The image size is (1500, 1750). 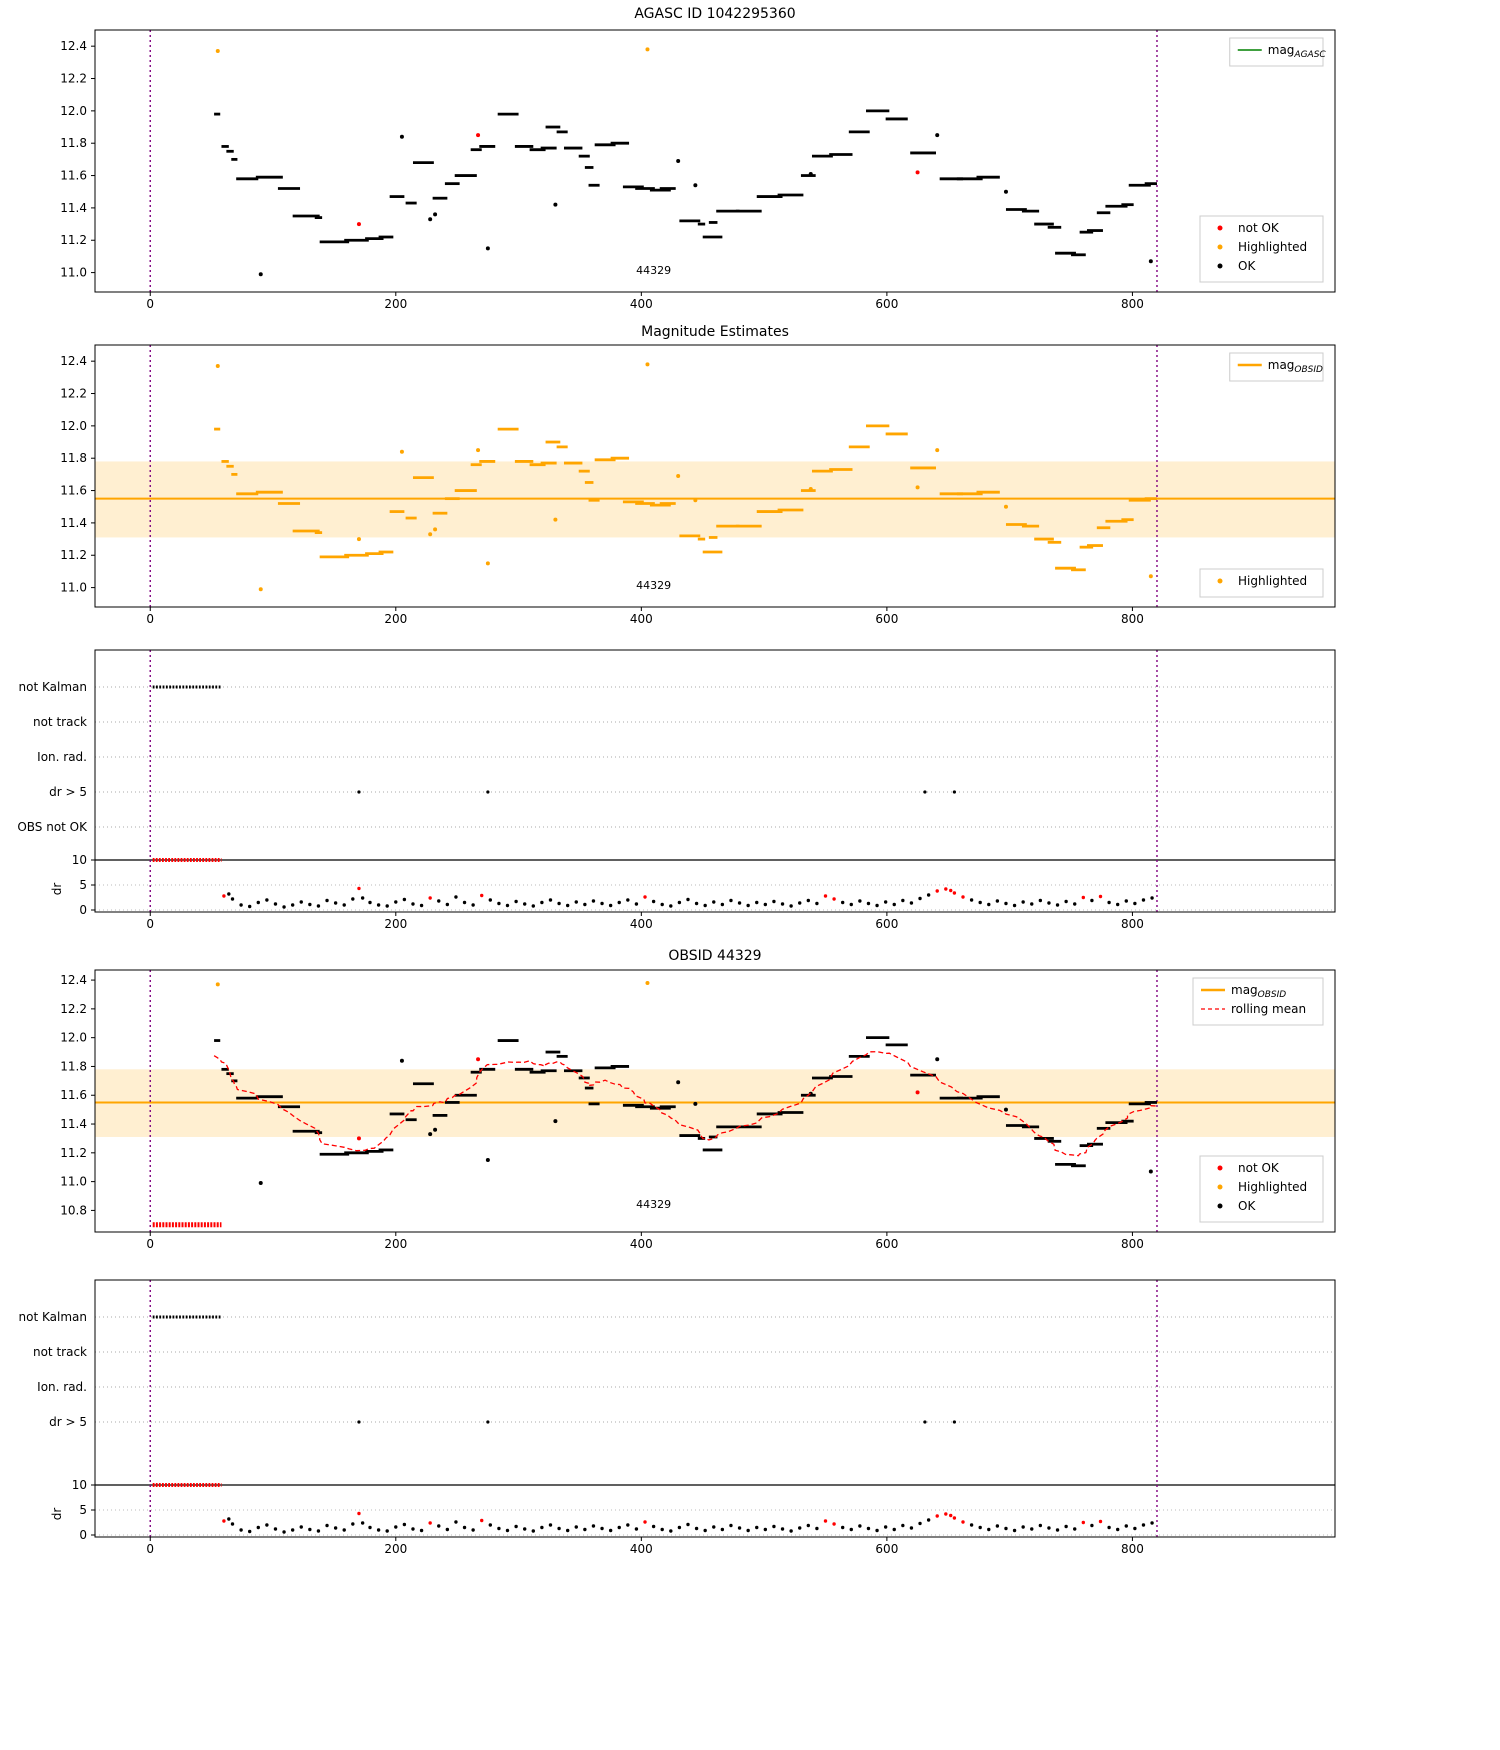 I want to click on legend-label: rolling mean, so click(x=1268, y=1009).